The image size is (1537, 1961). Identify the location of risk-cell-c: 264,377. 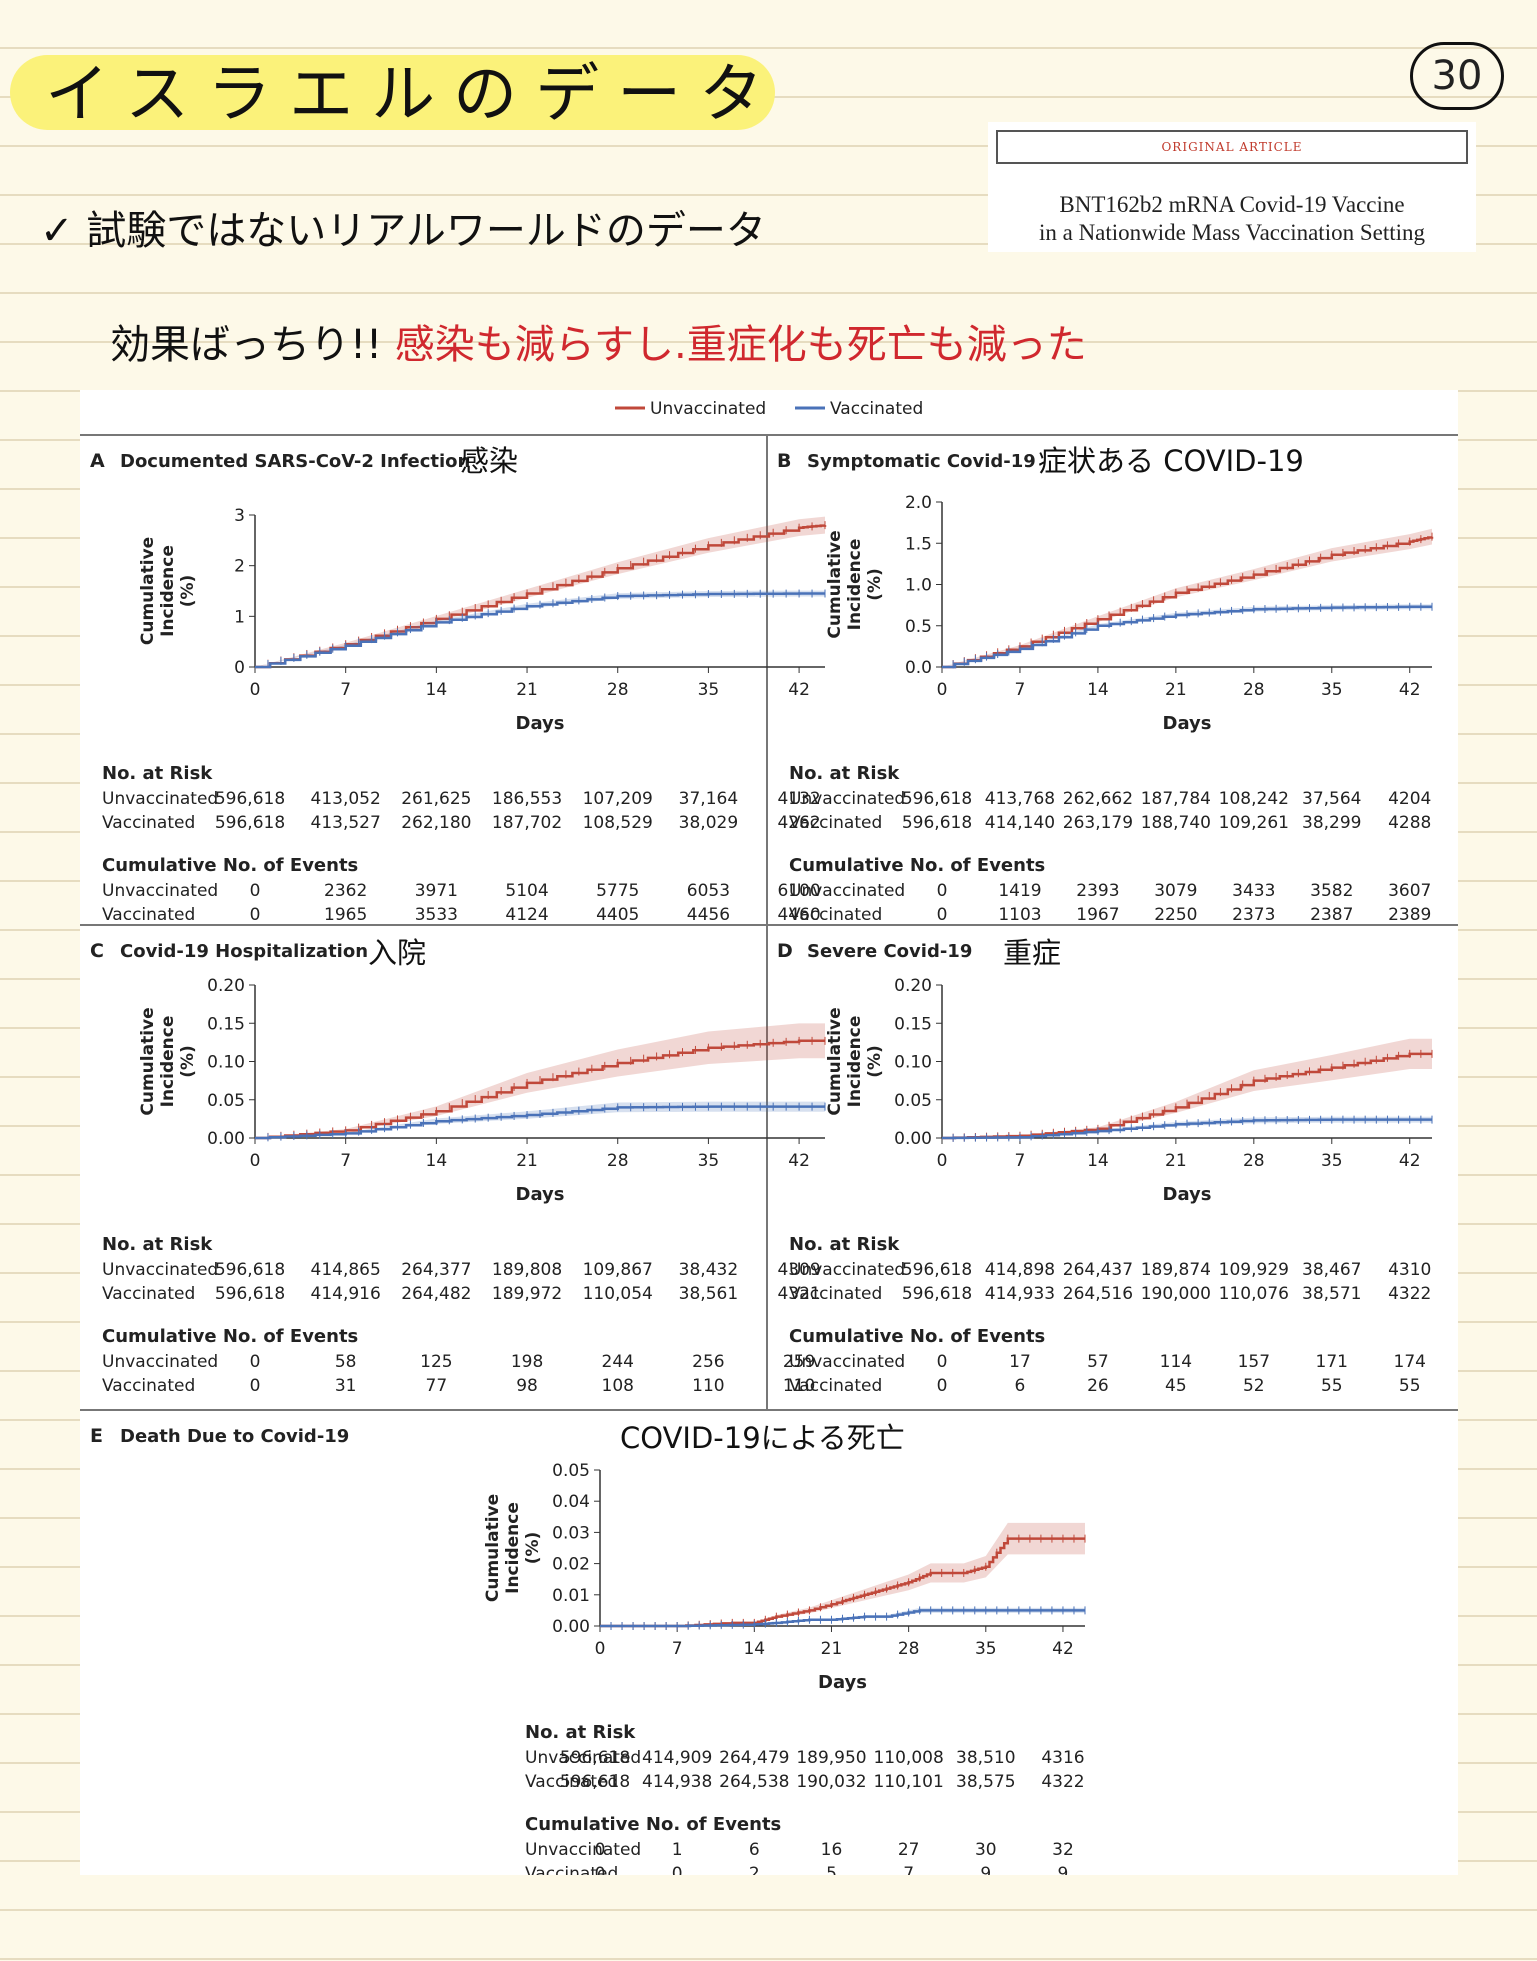
(436, 1270).